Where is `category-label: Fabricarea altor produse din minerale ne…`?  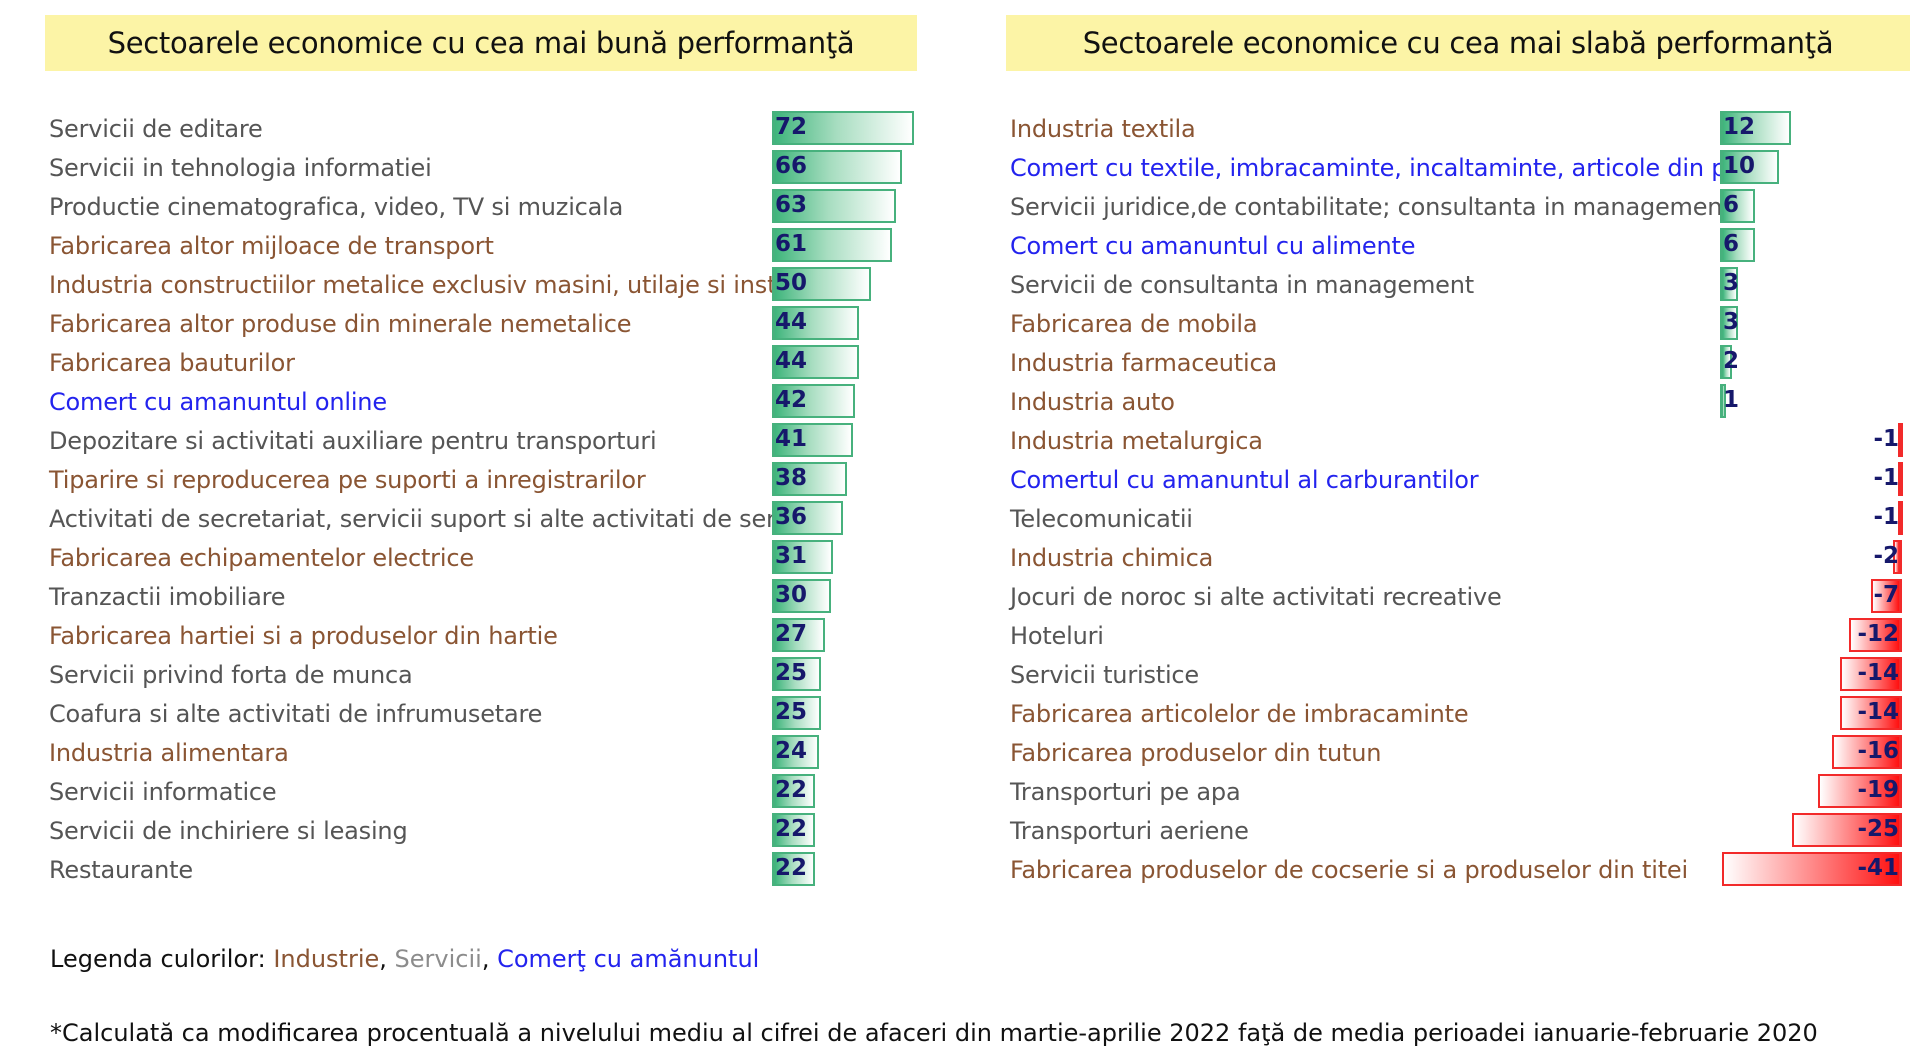
category-label: Fabricarea altor produse din minerale ne… is located at coordinates (340, 324).